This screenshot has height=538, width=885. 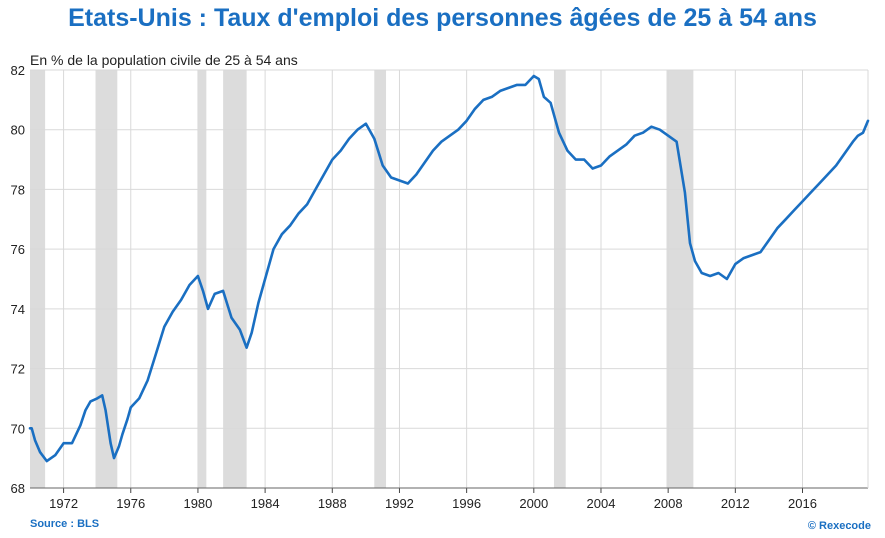 What do you see at coordinates (18, 369) in the screenshot?
I see `y-tick-label-72: 72` at bounding box center [18, 369].